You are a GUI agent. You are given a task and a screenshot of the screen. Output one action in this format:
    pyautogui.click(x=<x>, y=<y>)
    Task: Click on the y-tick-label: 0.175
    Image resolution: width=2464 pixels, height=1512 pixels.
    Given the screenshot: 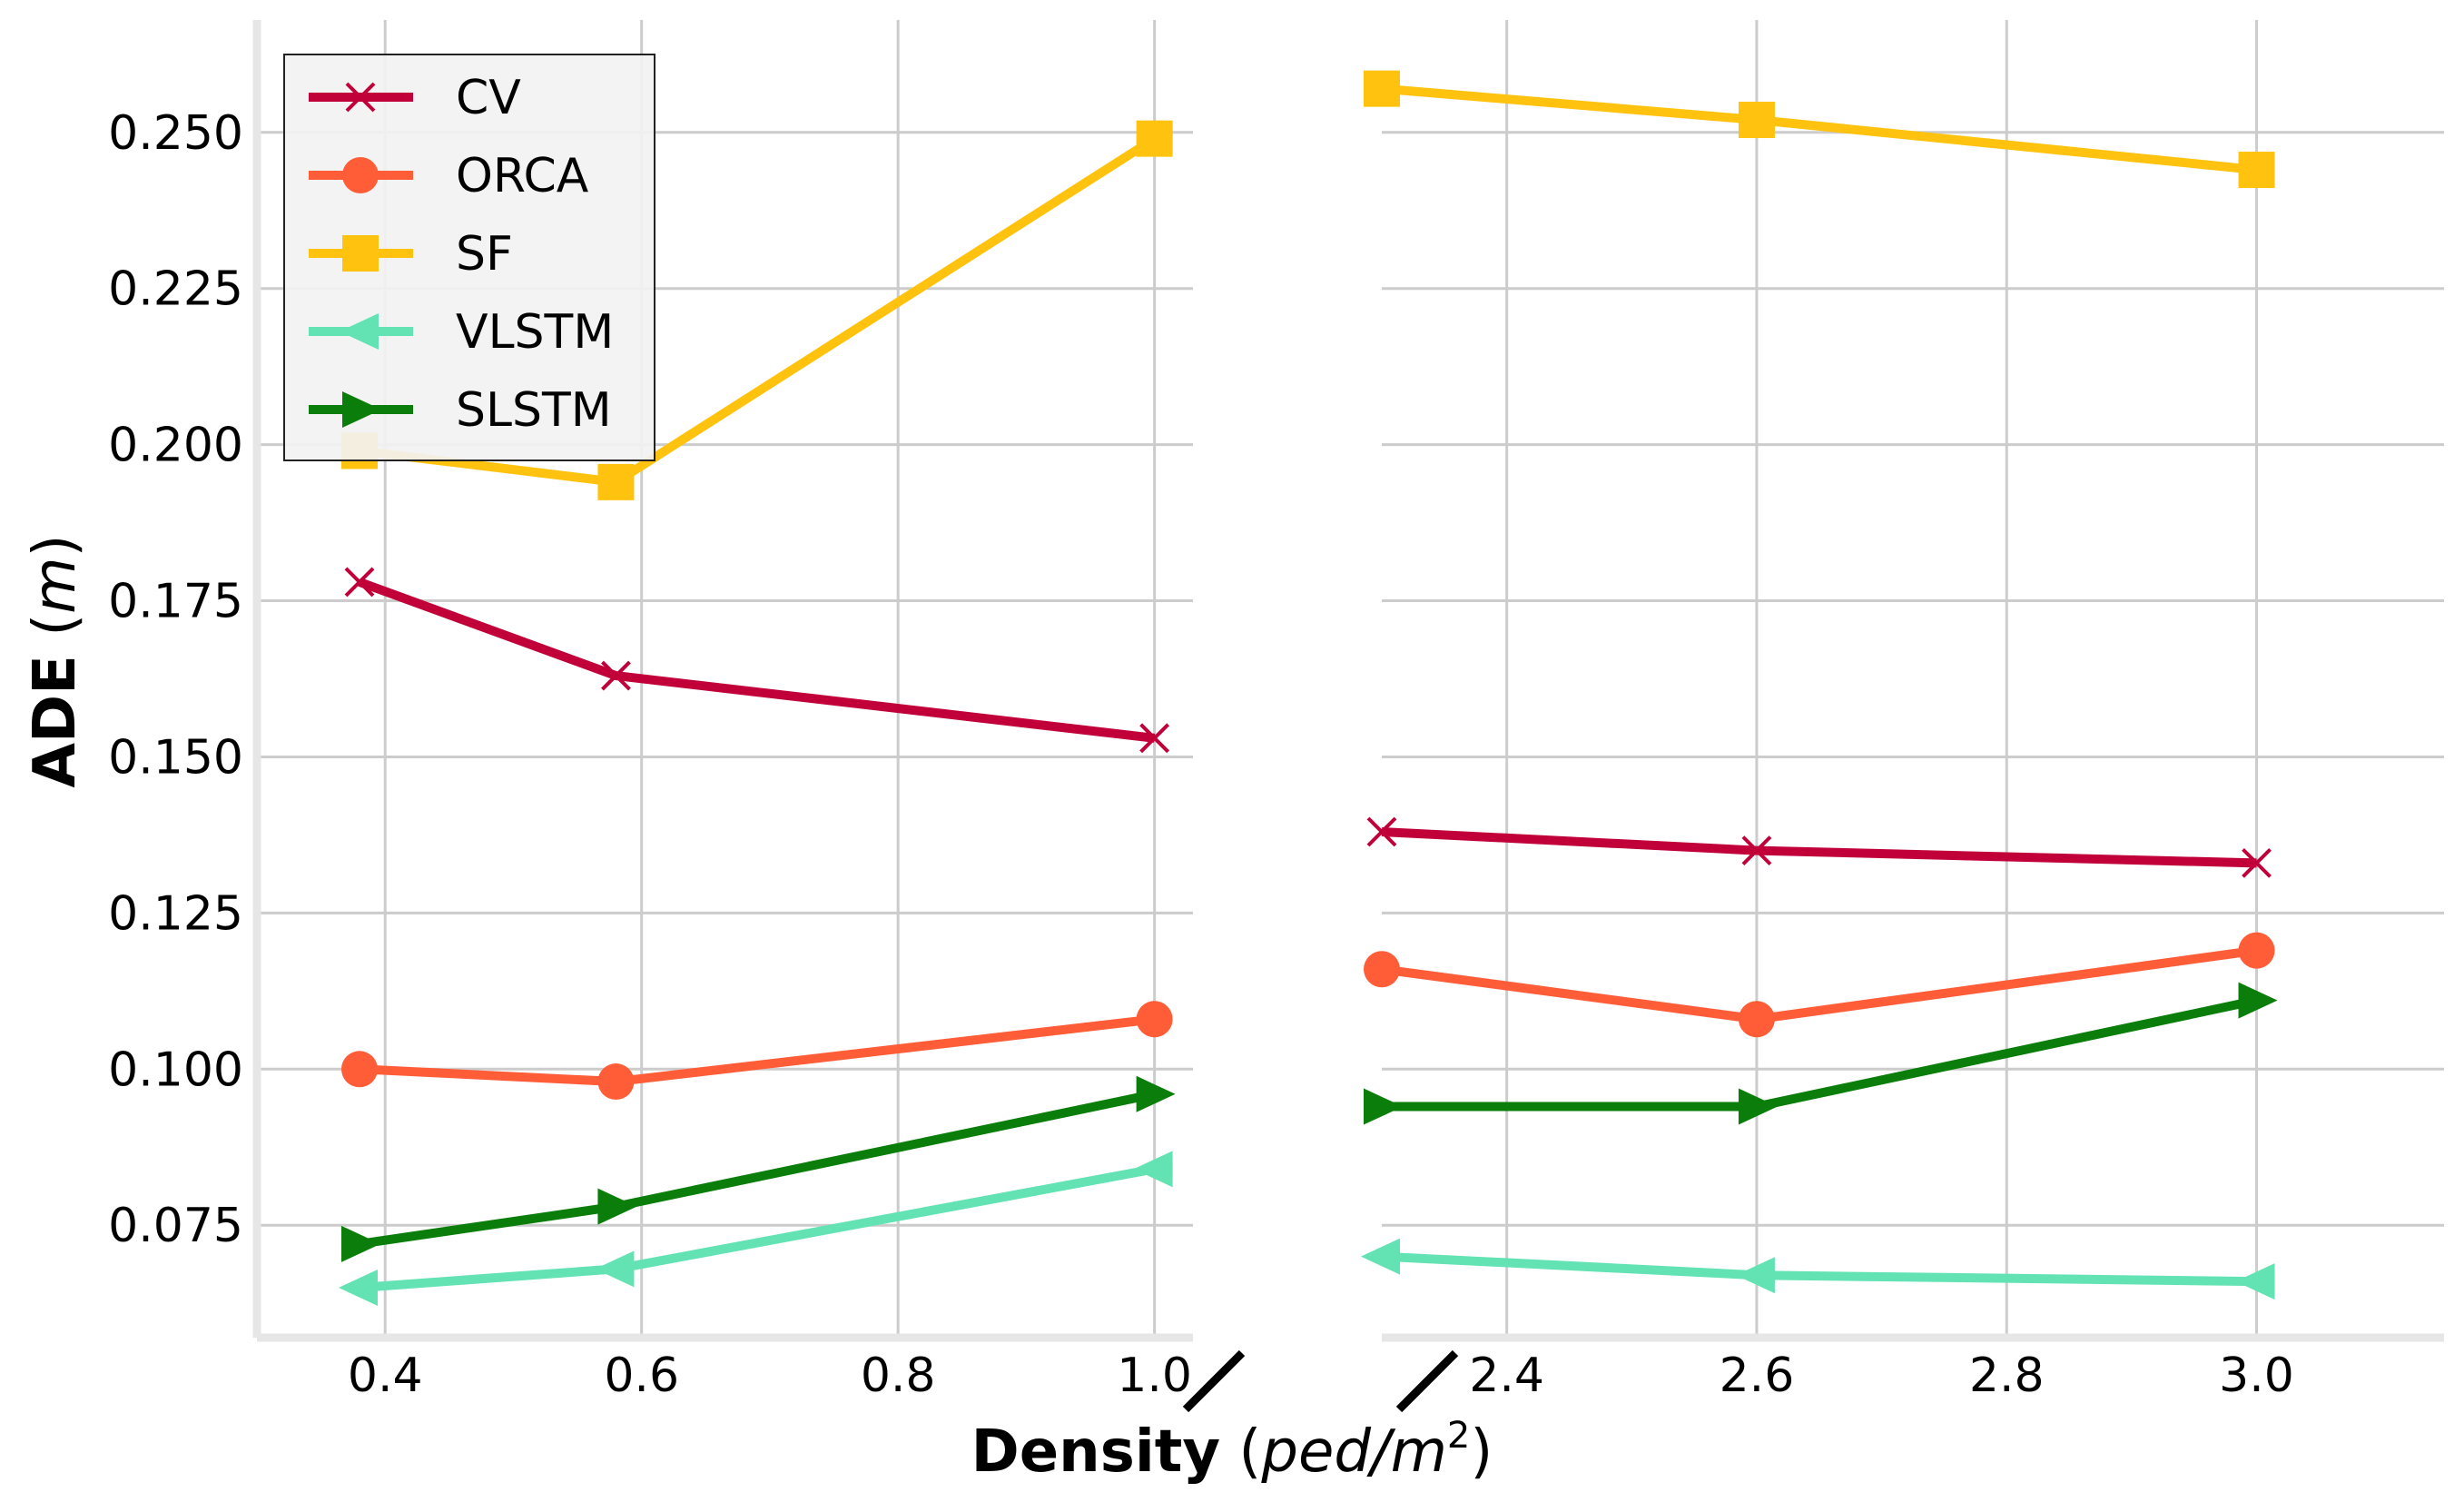 What is the action you would take?
    pyautogui.click(x=175, y=602)
    